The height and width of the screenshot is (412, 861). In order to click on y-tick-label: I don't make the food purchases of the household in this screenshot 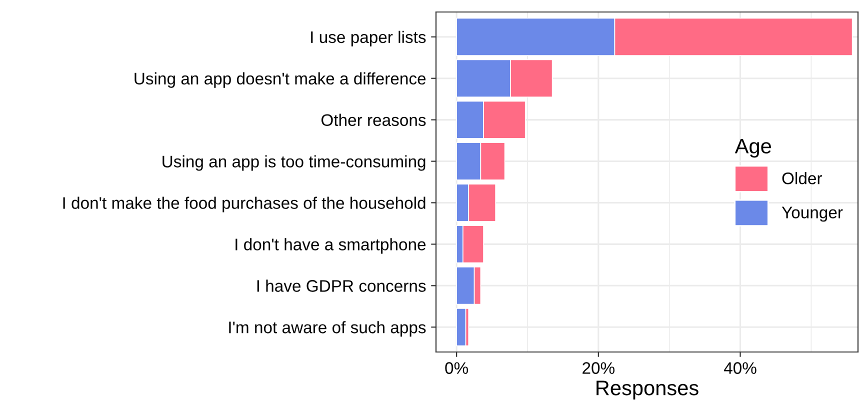, I will do `click(244, 204)`.